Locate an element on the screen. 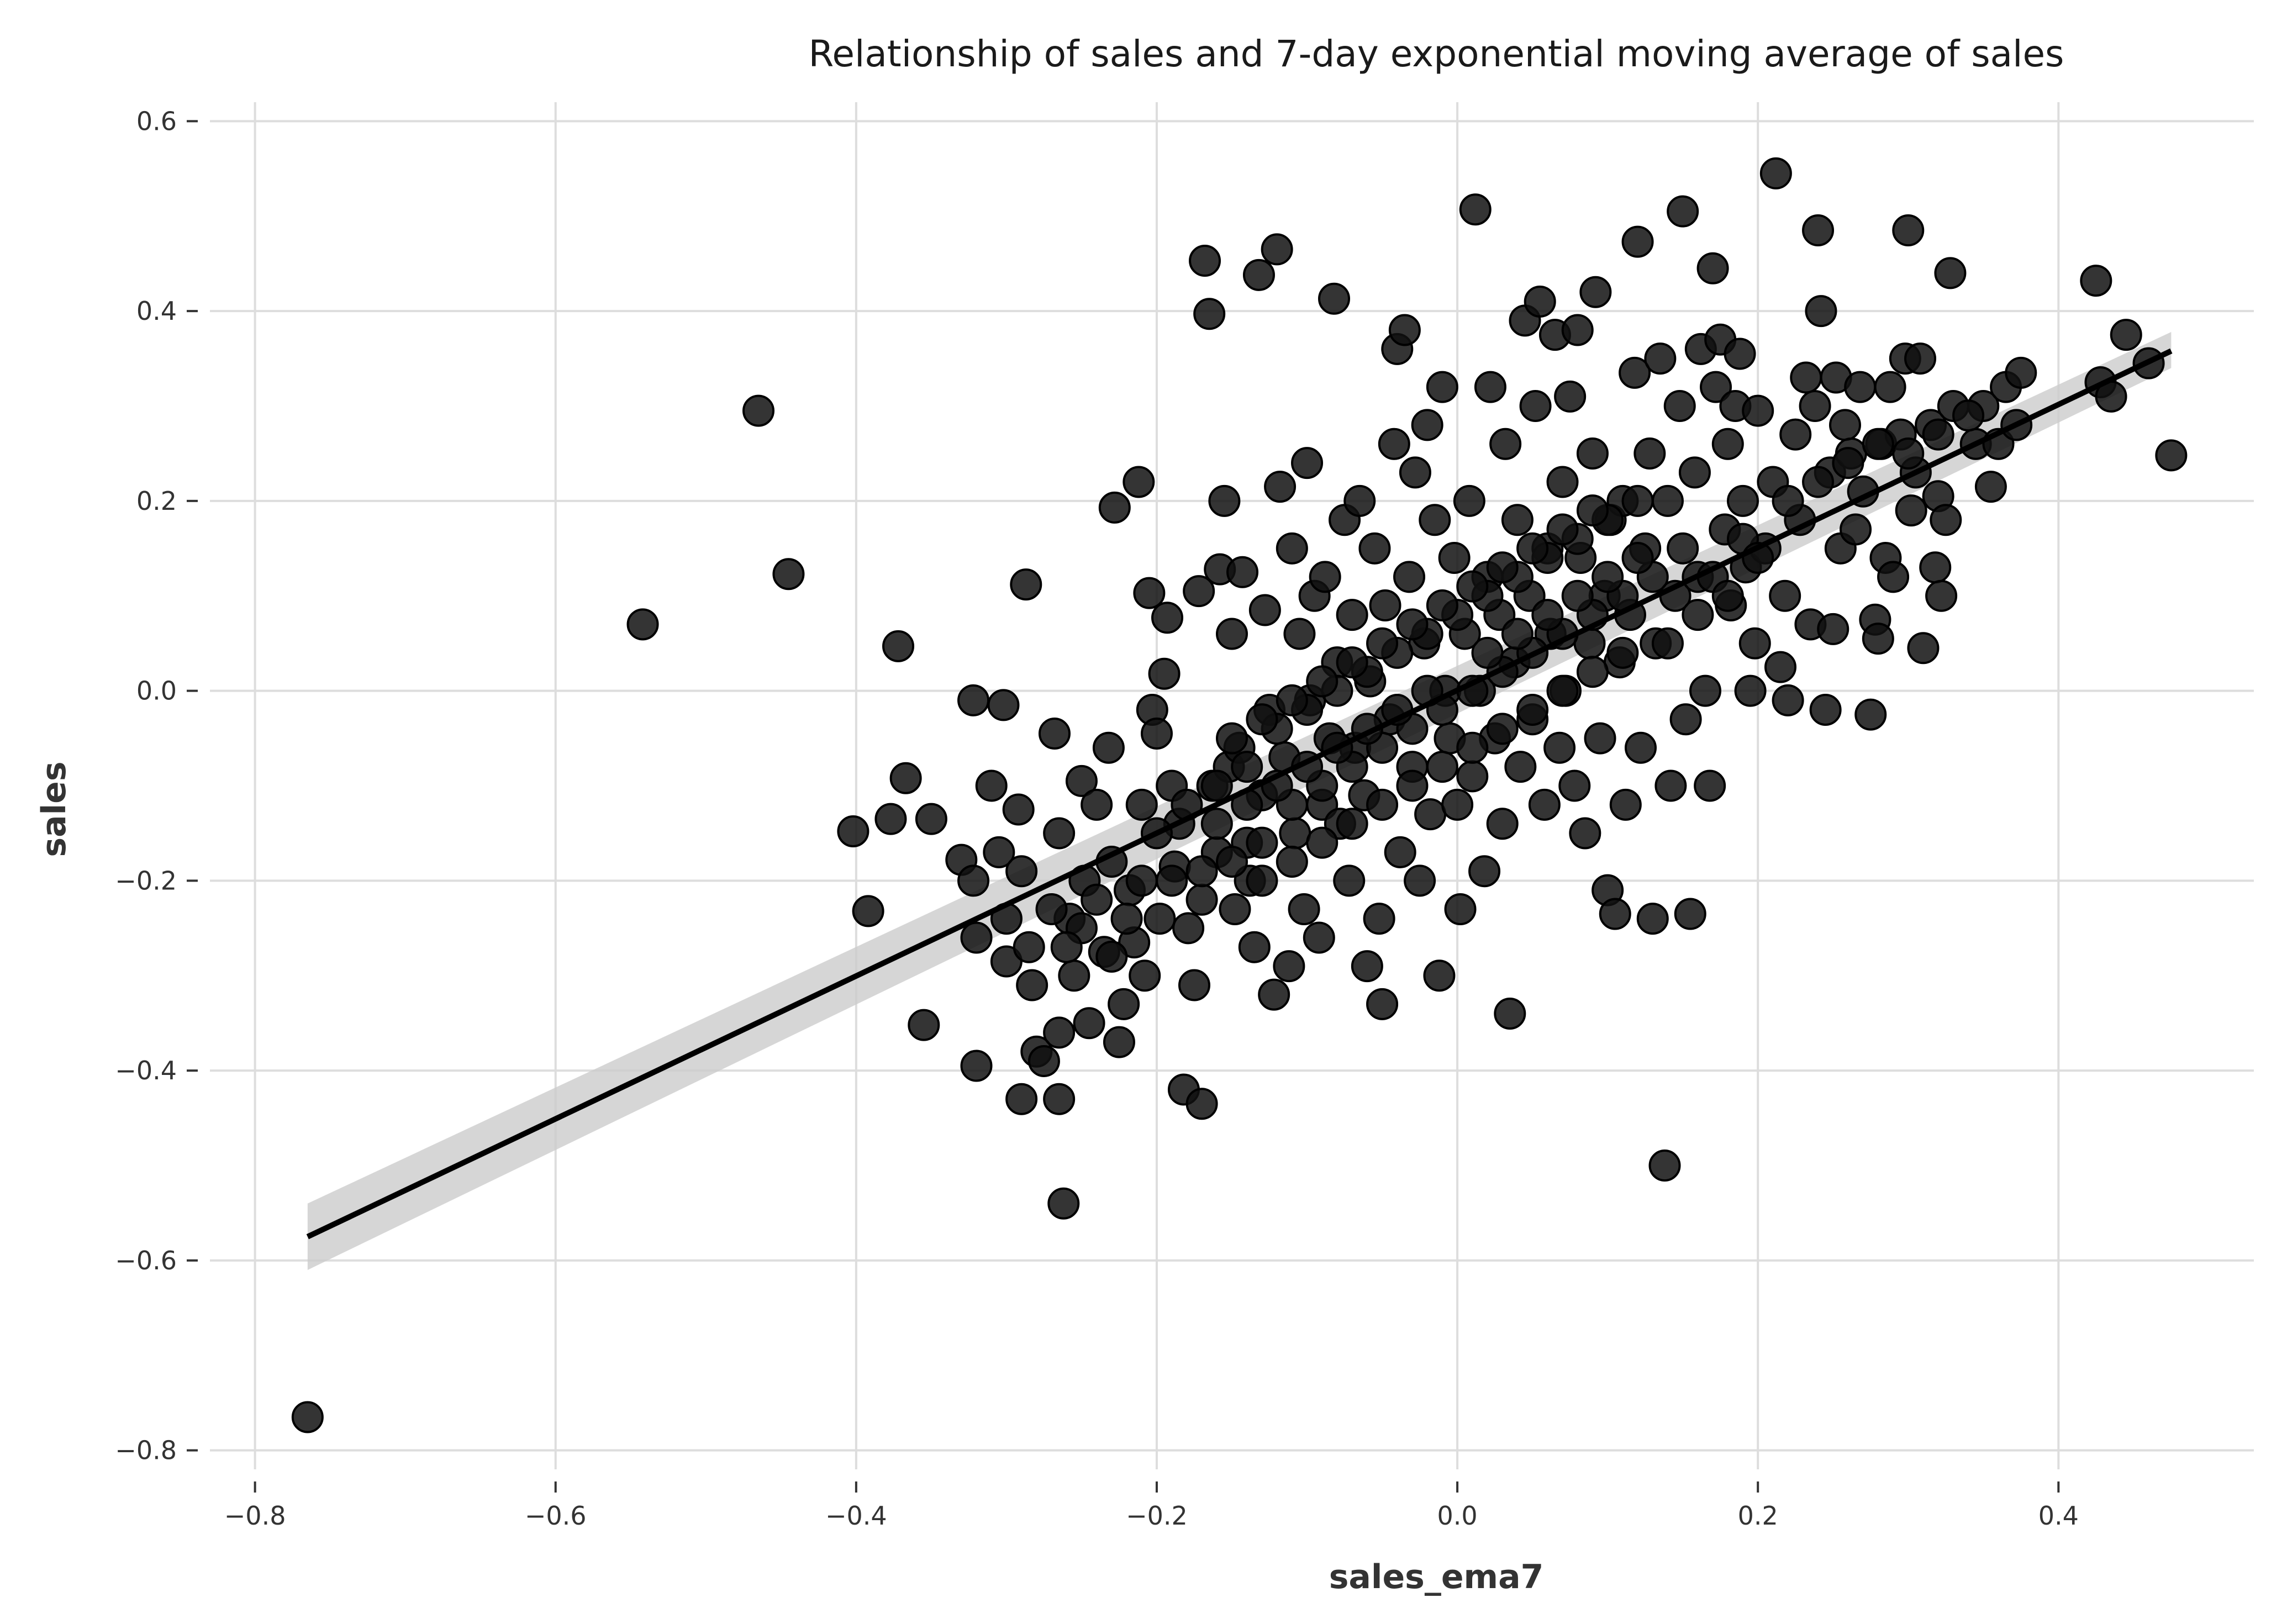  x-tick-label: 0.0 is located at coordinates (1458, 1516).